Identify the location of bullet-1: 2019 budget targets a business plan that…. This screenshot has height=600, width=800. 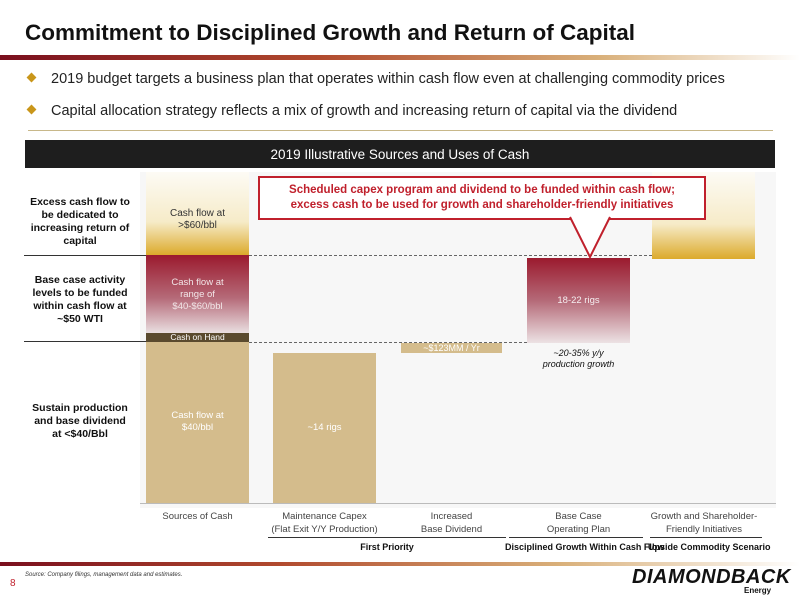
(375, 79).